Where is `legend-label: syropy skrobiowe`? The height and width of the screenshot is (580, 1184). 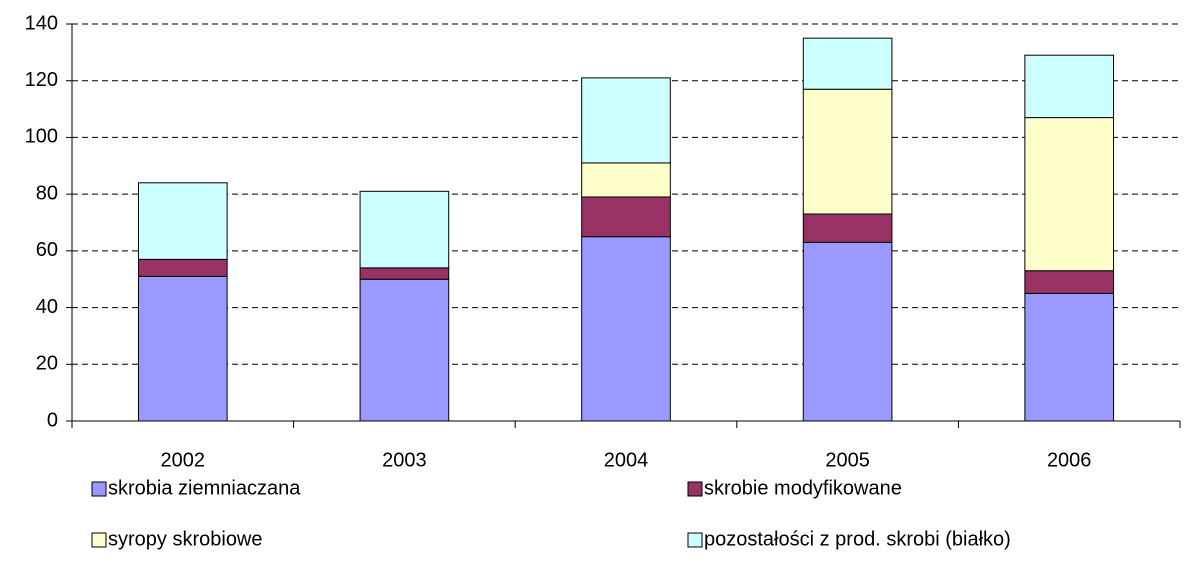 legend-label: syropy skrobiowe is located at coordinates (185, 539).